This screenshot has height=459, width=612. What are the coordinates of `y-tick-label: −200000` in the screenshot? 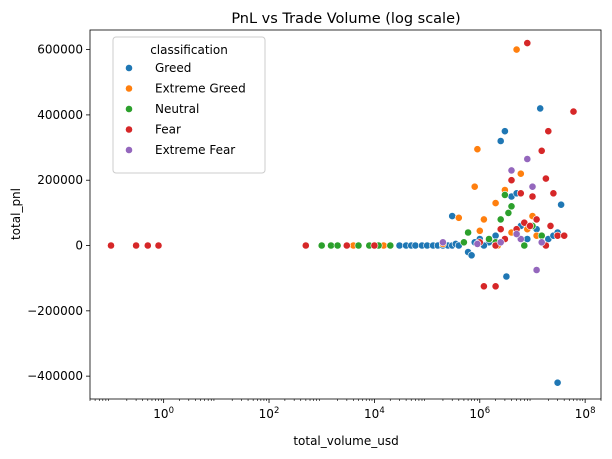 It's located at (55, 311).